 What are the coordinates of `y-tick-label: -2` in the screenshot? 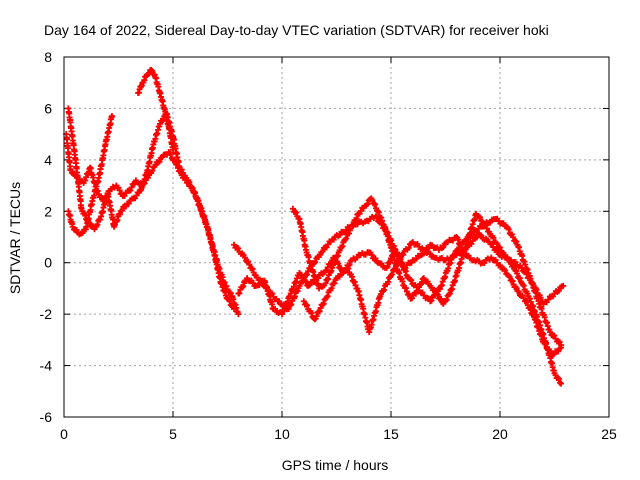 It's located at (46, 314).